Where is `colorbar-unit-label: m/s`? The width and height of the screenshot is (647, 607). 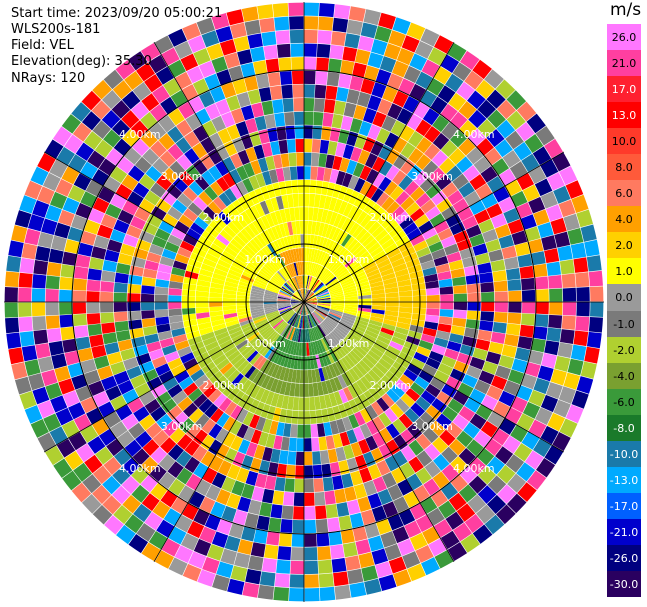 colorbar-unit-label: m/s is located at coordinates (626, 10).